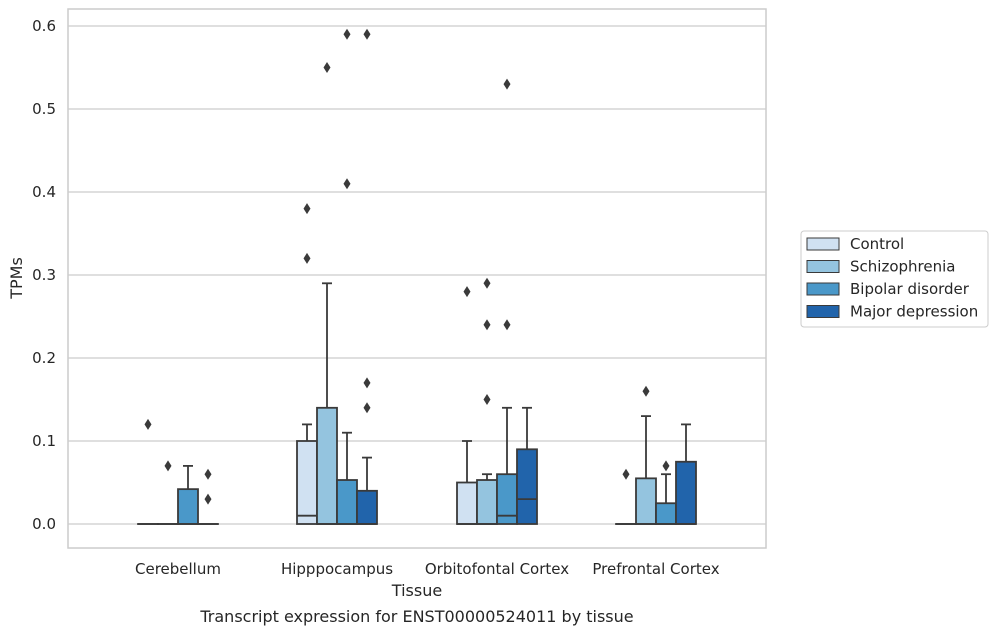 This screenshot has width=997, height=634. What do you see at coordinates (178, 569) in the screenshot?
I see `x-tick-label: Cerebellum` at bounding box center [178, 569].